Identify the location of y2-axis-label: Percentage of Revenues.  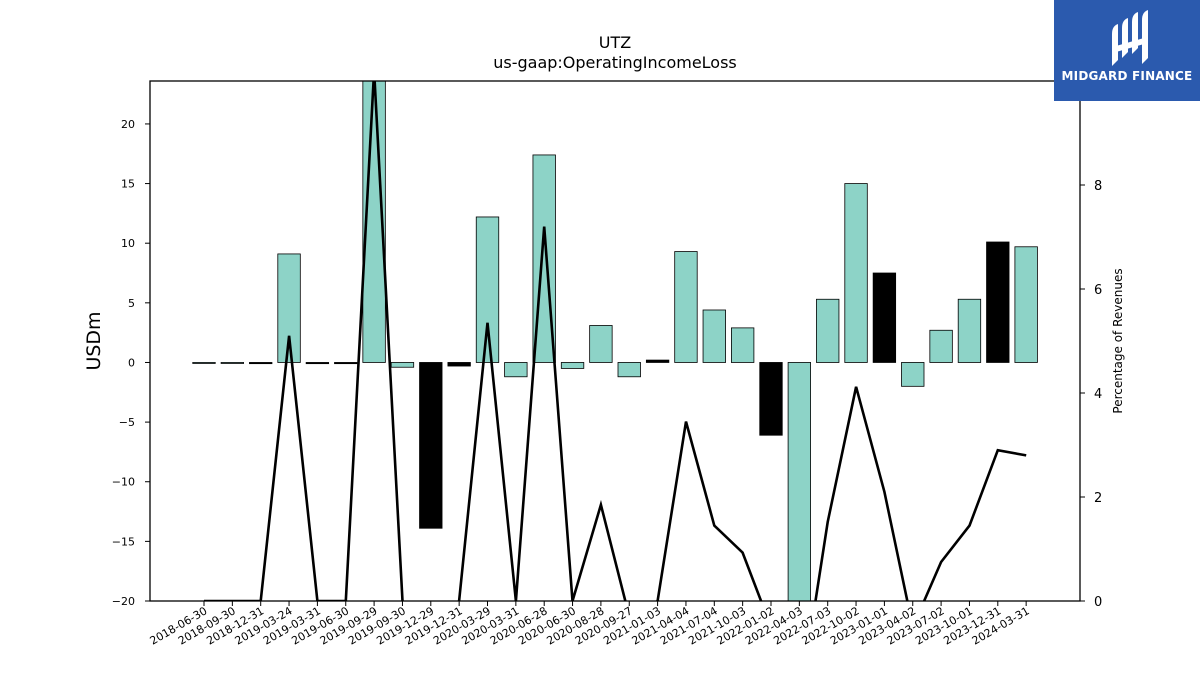
(1118, 340).